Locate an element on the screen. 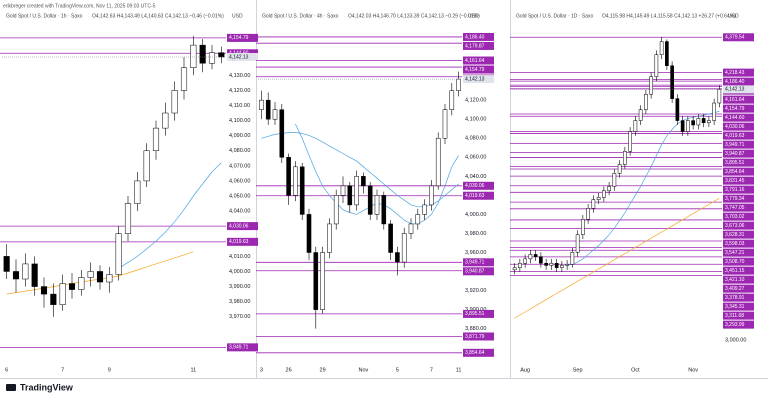  x-tick-label: Oct is located at coordinates (635, 370).